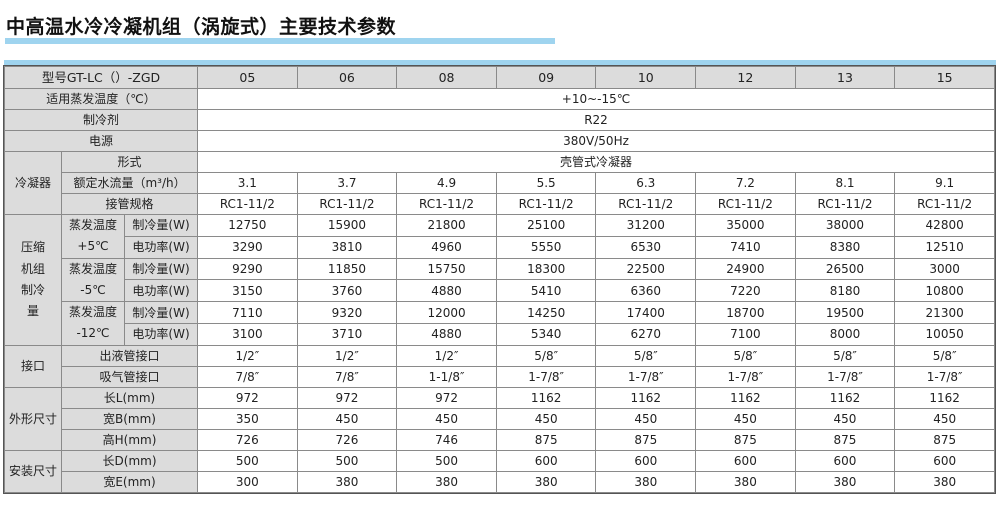 The width and height of the screenshot is (997, 522). What do you see at coordinates (500, 63) in the screenshot?
I see `table-top-band` at bounding box center [500, 63].